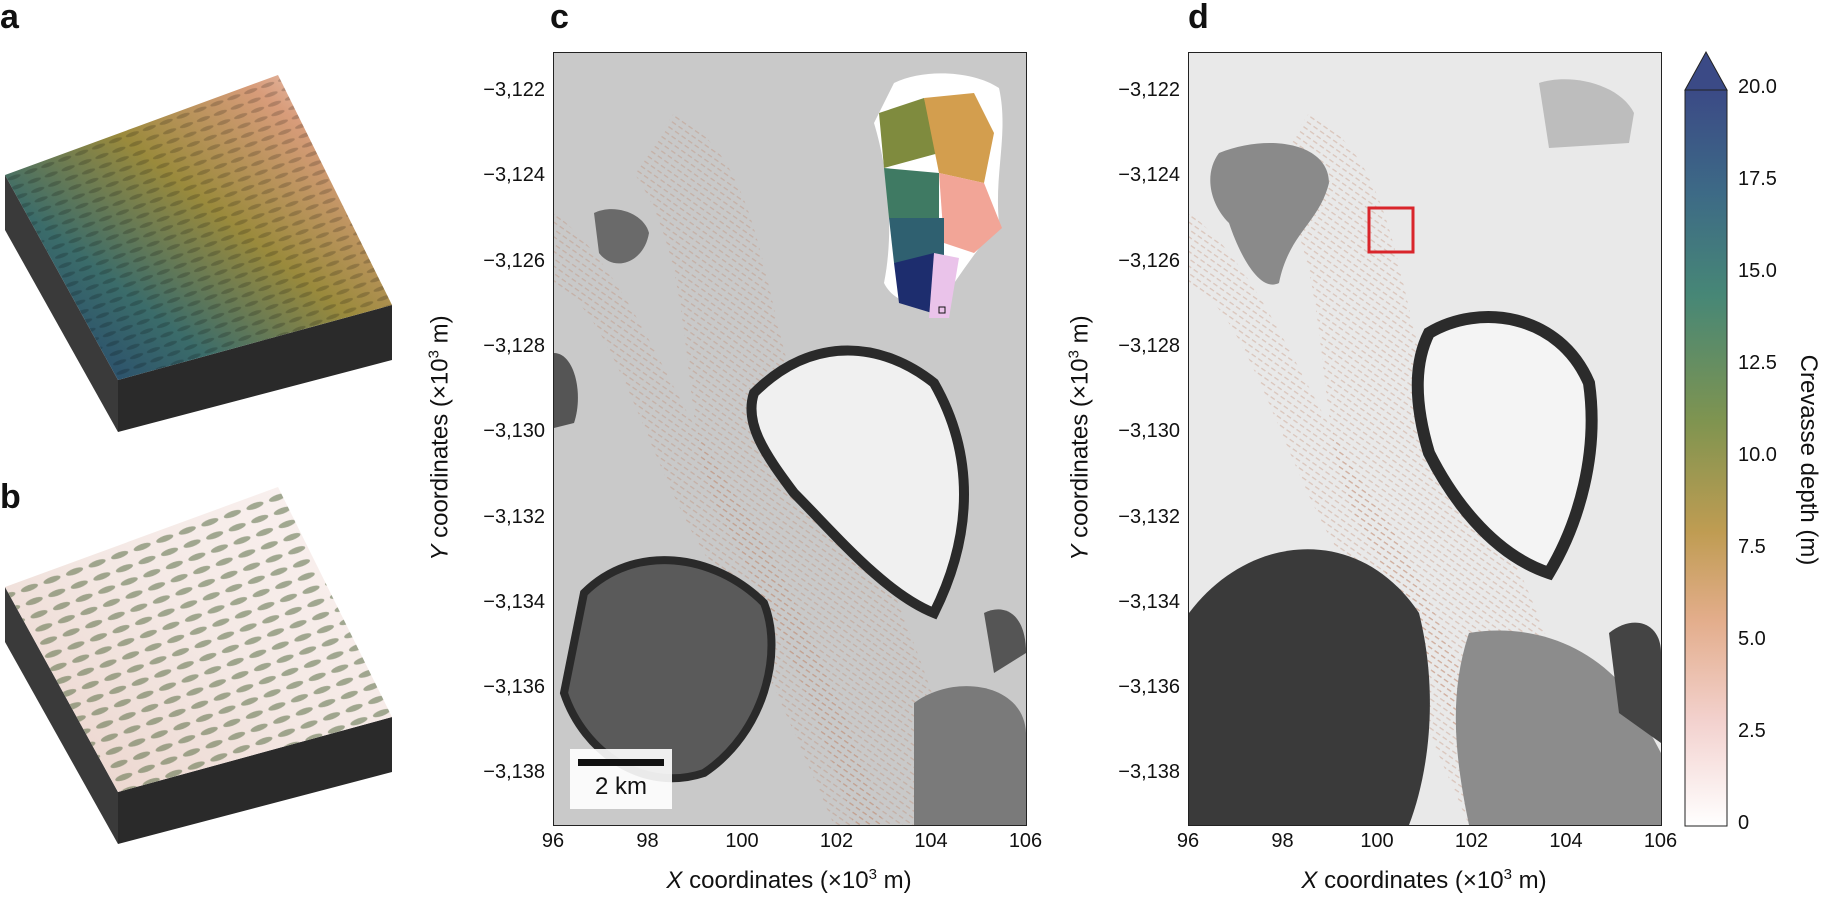  Describe the element at coordinates (514, 175) in the screenshot. I see `y-tick-label-c: −3,124` at that location.